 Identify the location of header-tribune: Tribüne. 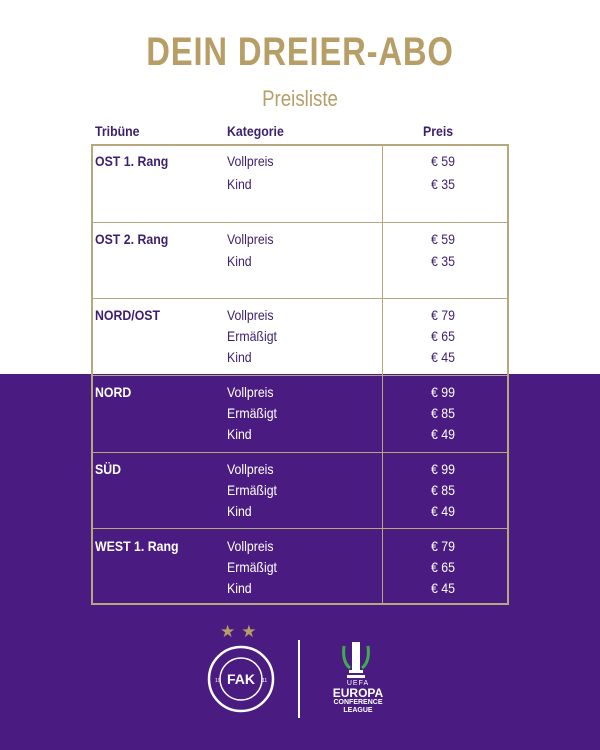
(117, 131).